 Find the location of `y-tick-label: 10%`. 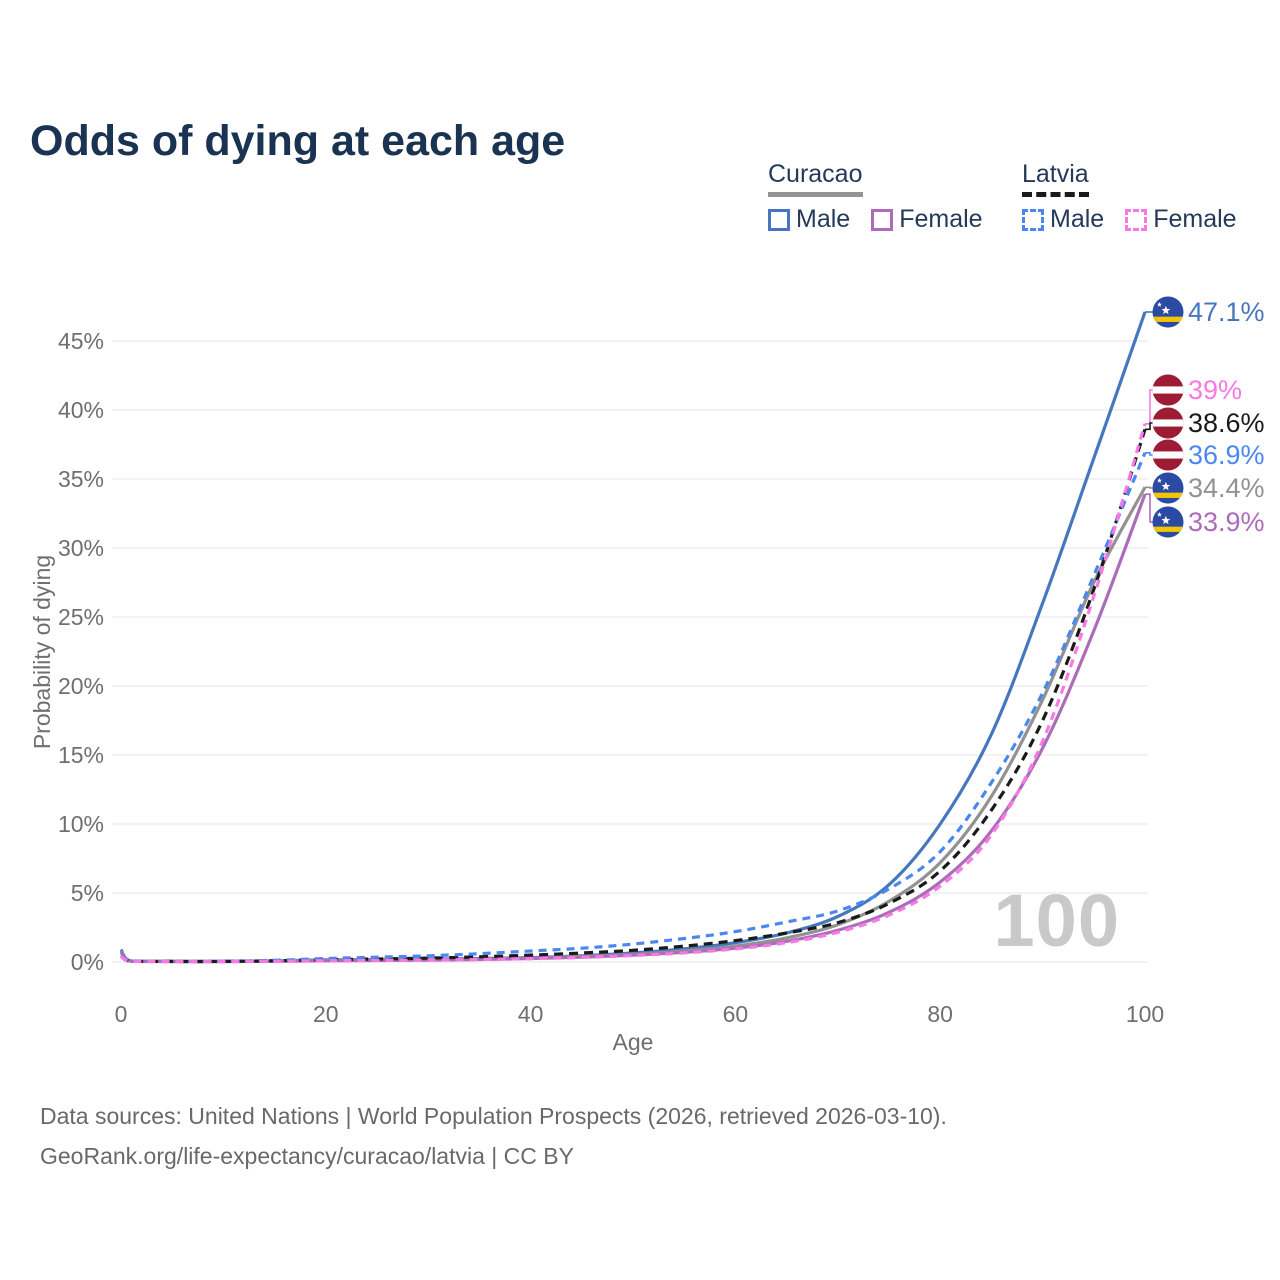

y-tick-label: 10% is located at coordinates (81, 824).